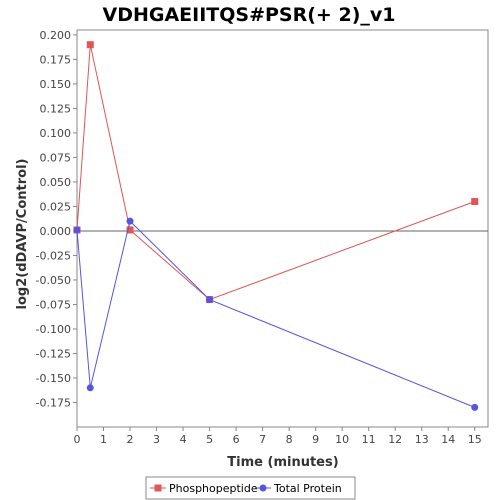  Describe the element at coordinates (56, 84) in the screenshot. I see `y-tick-label: 0.150` at that location.